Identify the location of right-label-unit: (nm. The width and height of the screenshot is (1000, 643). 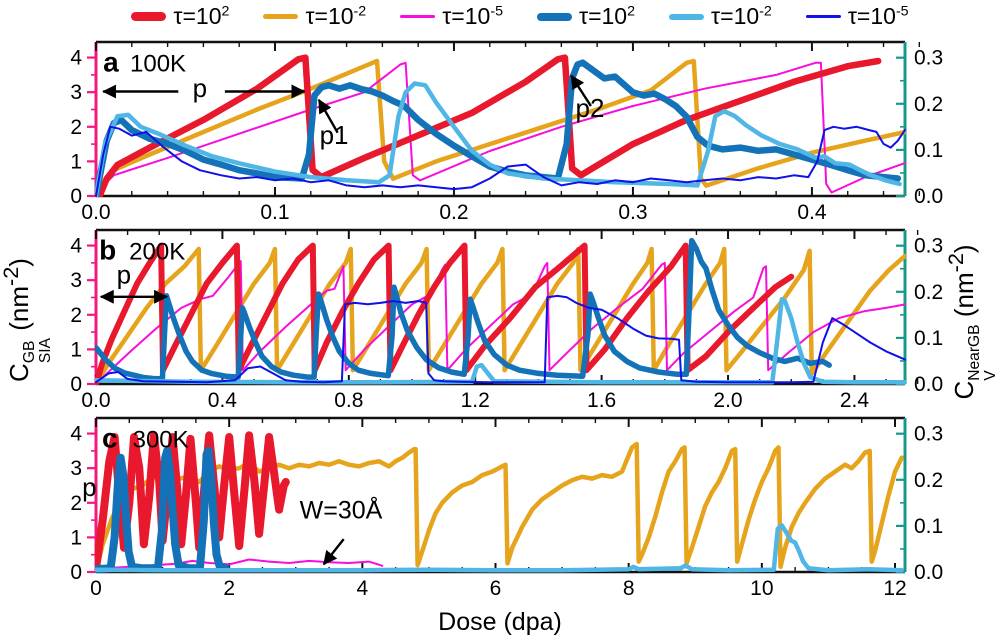
(963, 295).